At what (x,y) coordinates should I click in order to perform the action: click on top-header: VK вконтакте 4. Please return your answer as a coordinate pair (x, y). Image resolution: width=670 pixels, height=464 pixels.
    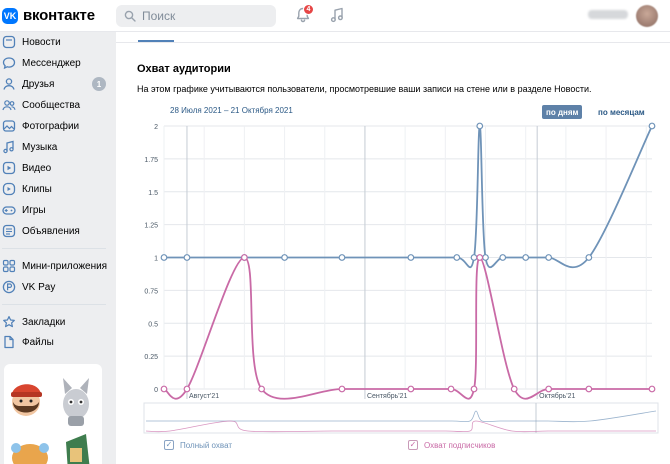
    Looking at the image, I should click on (335, 16).